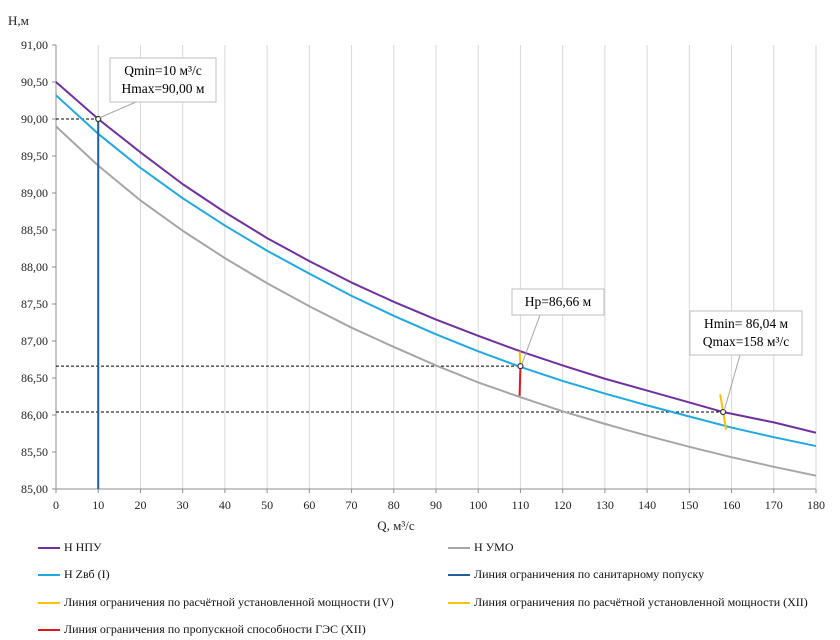 This screenshot has width=840, height=640. I want to click on x-tick-label: 20, so click(140, 505).